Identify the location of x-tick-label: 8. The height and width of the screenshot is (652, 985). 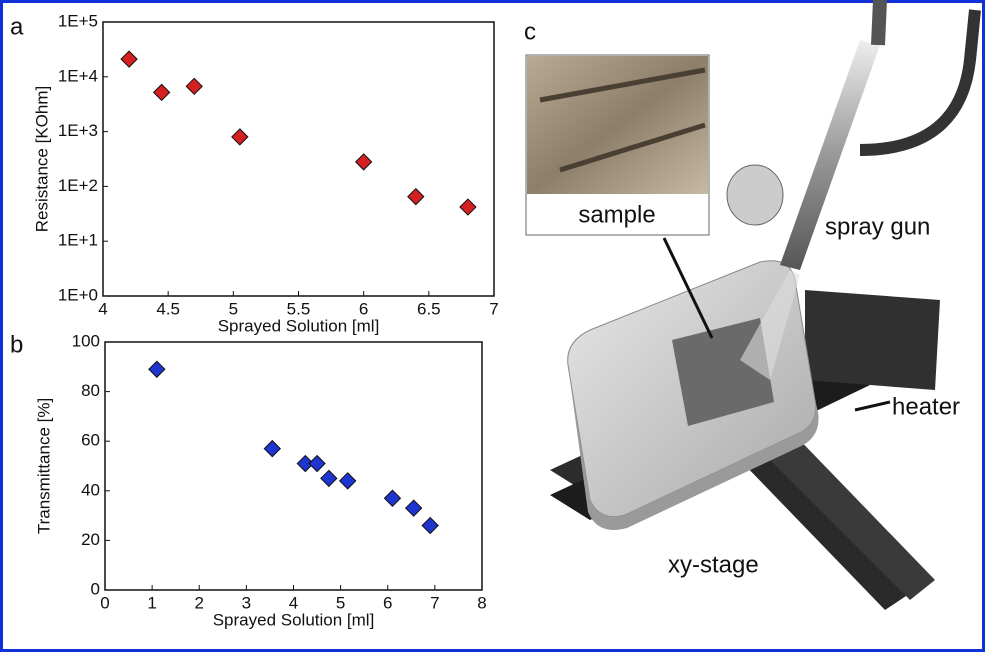
(481, 602).